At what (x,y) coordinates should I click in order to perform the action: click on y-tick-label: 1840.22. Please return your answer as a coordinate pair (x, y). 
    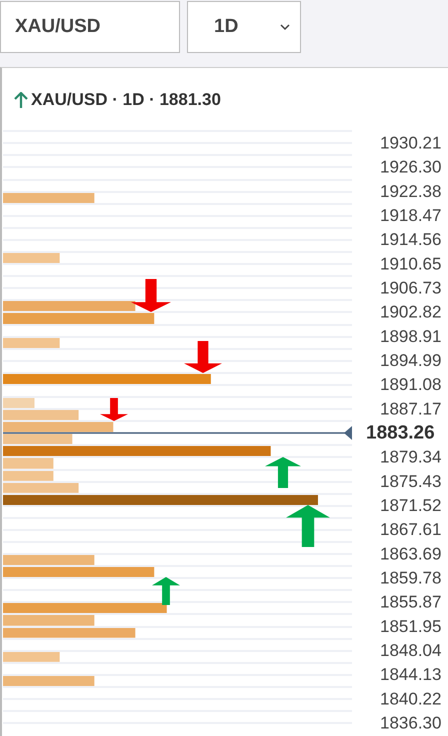
    Looking at the image, I should click on (411, 698).